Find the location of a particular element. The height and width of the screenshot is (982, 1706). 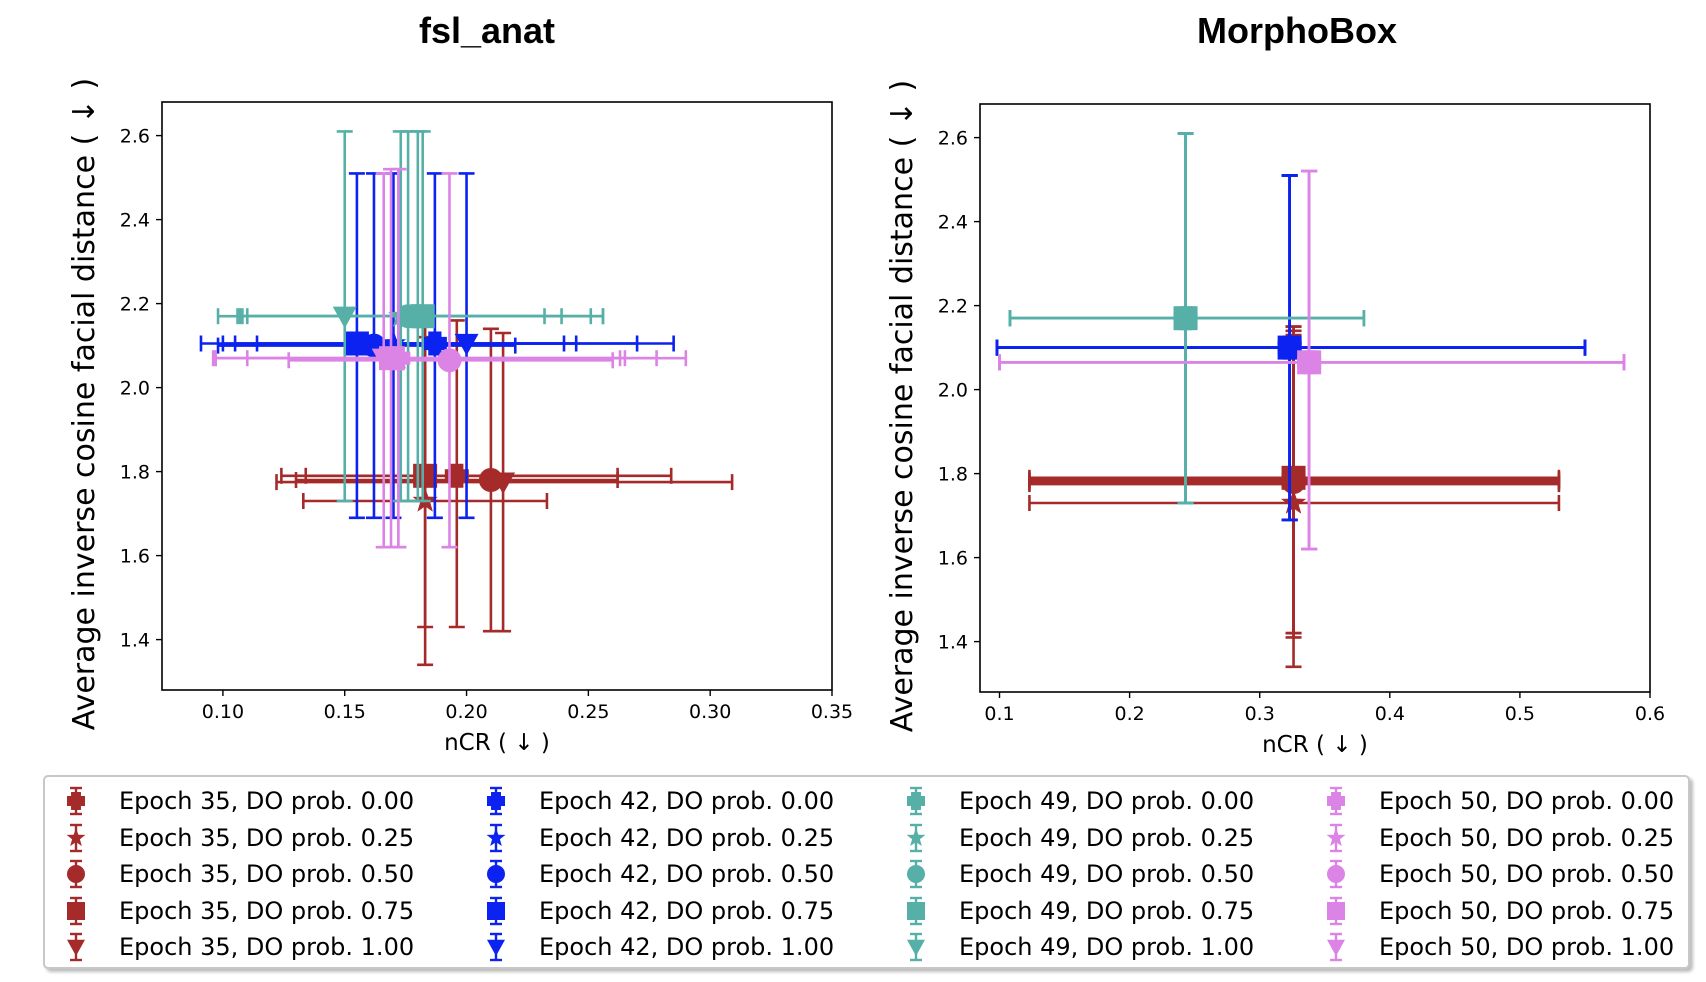

legend-item: Epoch 50, DO prob. 0.50 is located at coordinates (1493, 874).